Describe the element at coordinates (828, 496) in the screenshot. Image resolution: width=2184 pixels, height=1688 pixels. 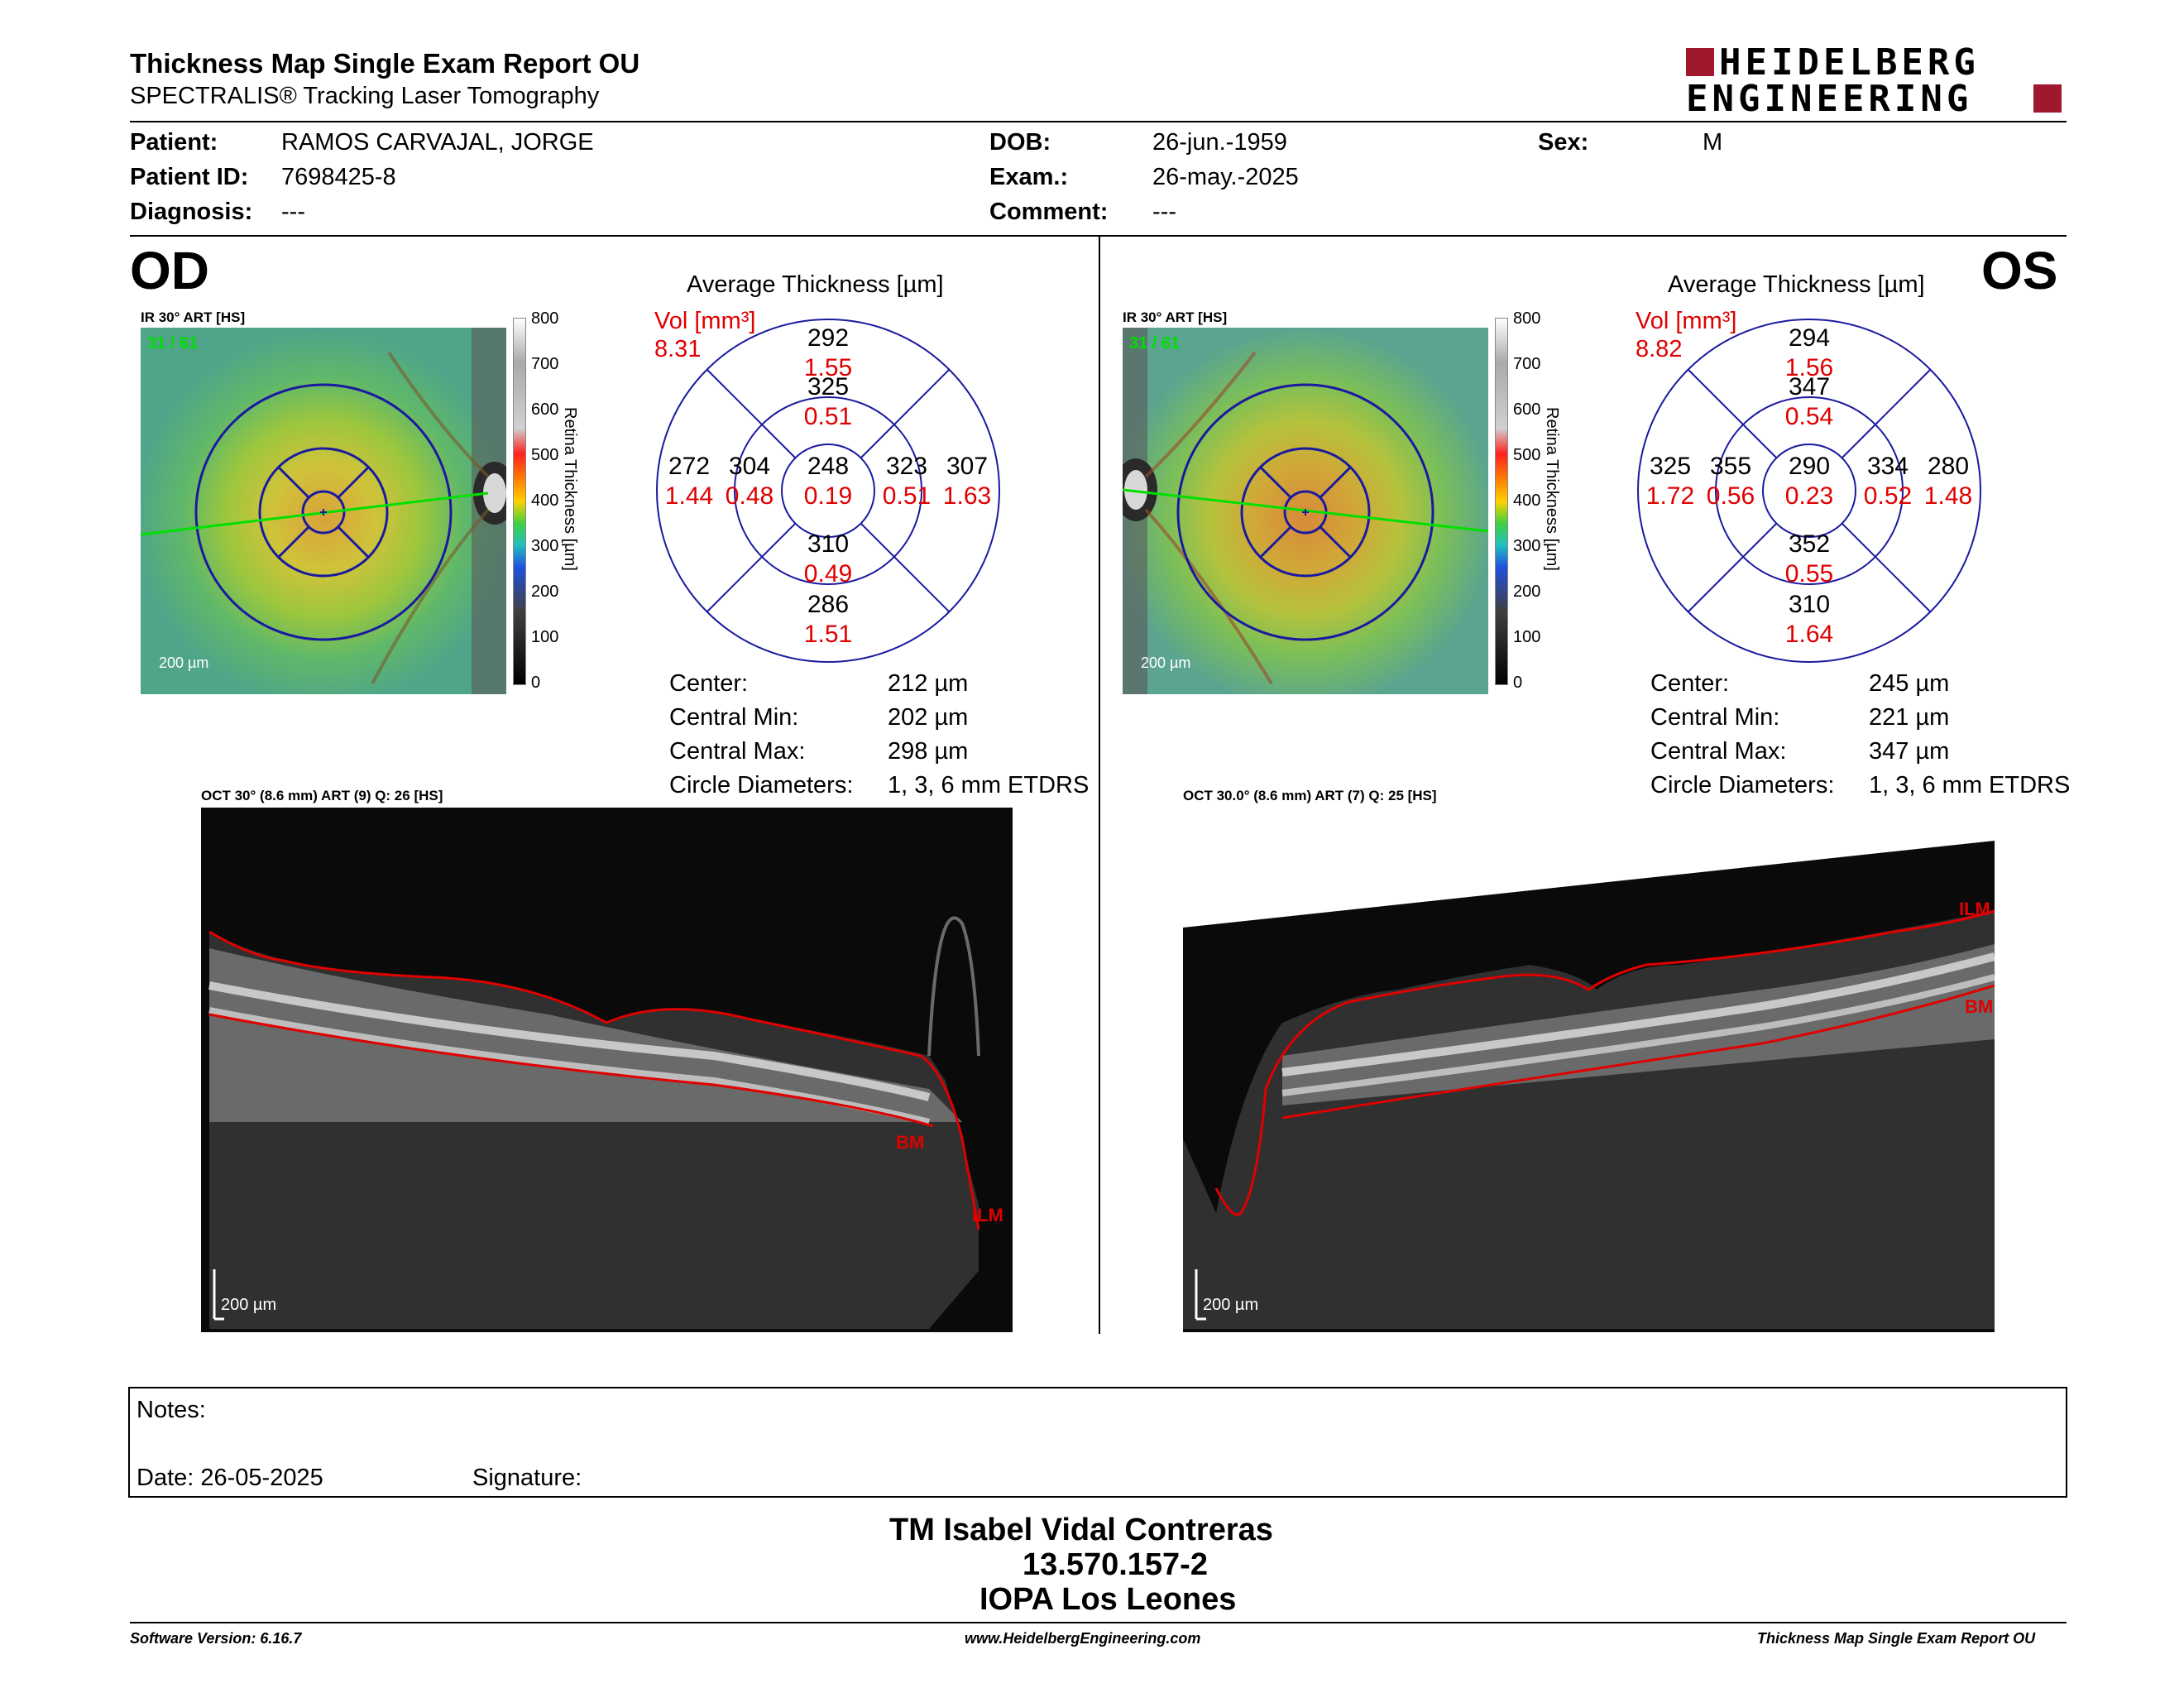
I see `od-center-volume: 0.19` at that location.